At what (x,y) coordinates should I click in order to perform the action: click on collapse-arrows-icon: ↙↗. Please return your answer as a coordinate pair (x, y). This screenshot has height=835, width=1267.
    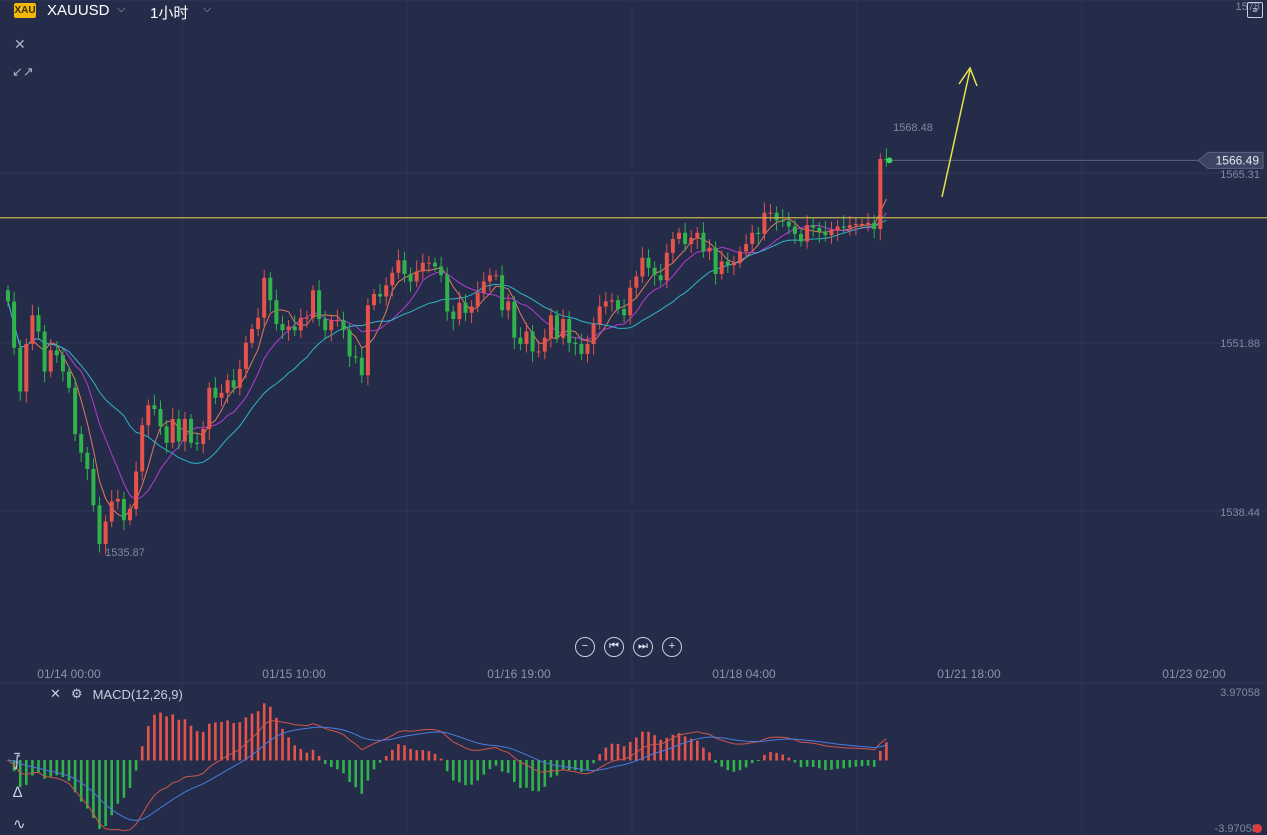
    Looking at the image, I should click on (23, 71).